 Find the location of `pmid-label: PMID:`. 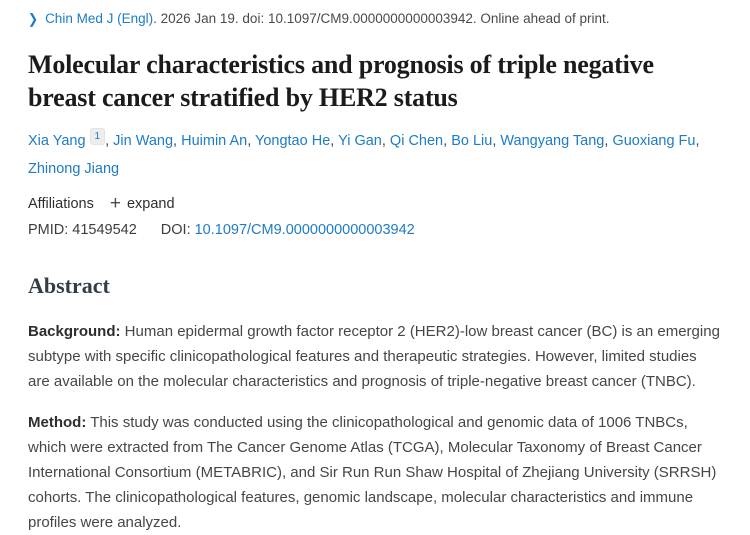

pmid-label: PMID: is located at coordinates (48, 230).